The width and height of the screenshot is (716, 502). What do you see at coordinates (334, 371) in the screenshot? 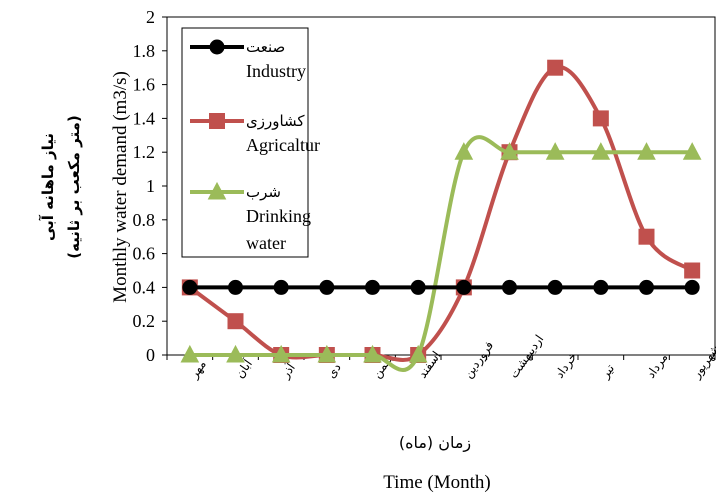
I see `x-category-label: دی` at bounding box center [334, 371].